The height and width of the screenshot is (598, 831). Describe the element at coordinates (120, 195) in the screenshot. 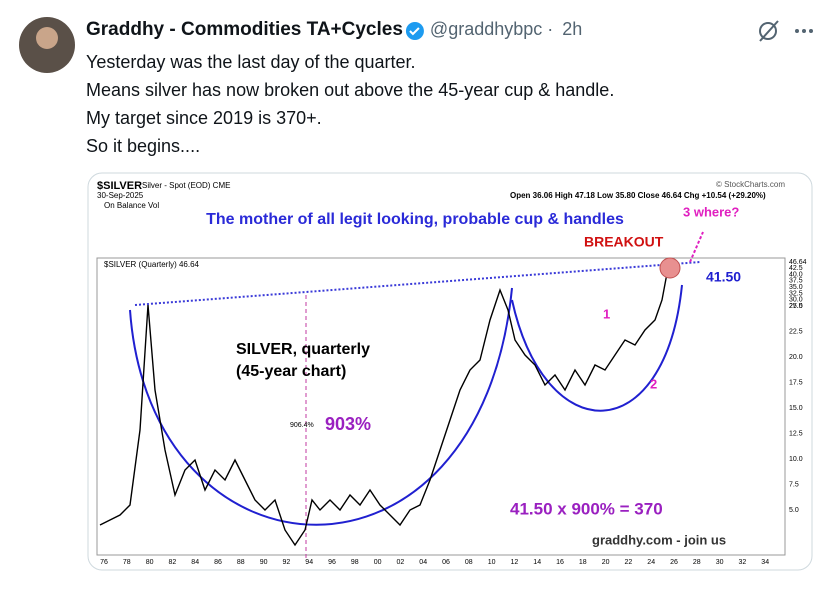

I see `date: 30-Sep-2025` at that location.